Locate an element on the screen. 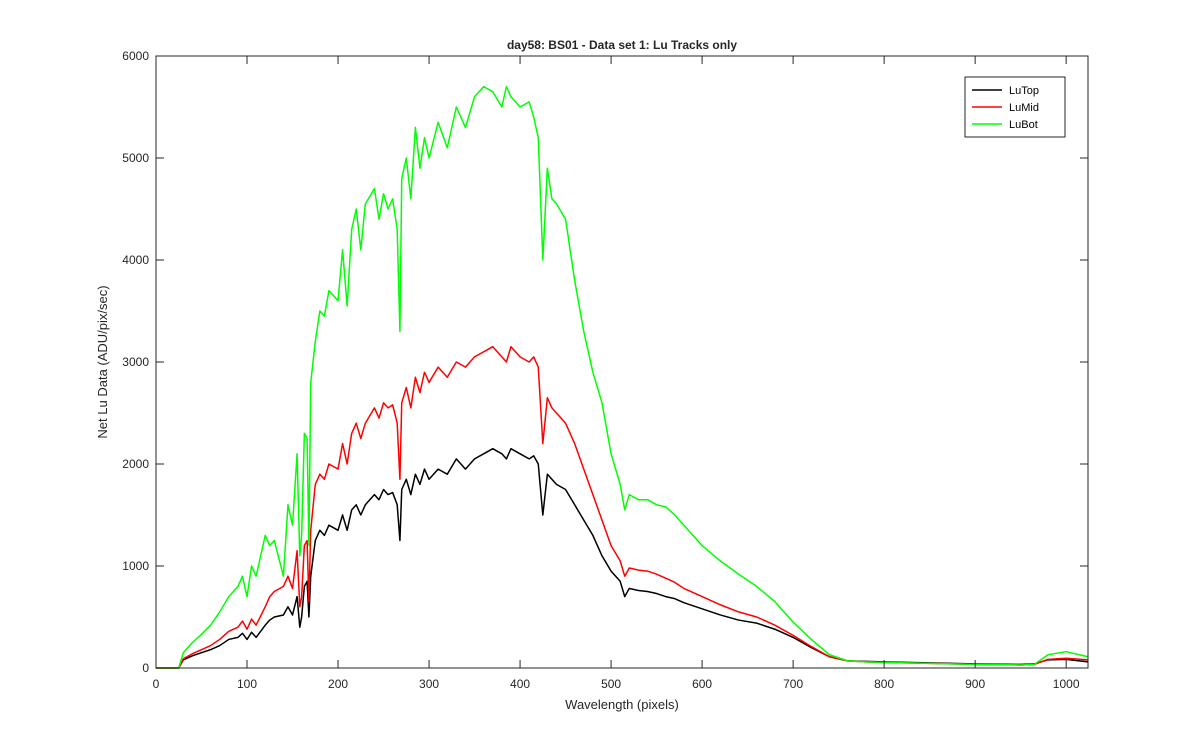 The height and width of the screenshot is (750, 1200). x-tick-label: 500 is located at coordinates (611, 684).